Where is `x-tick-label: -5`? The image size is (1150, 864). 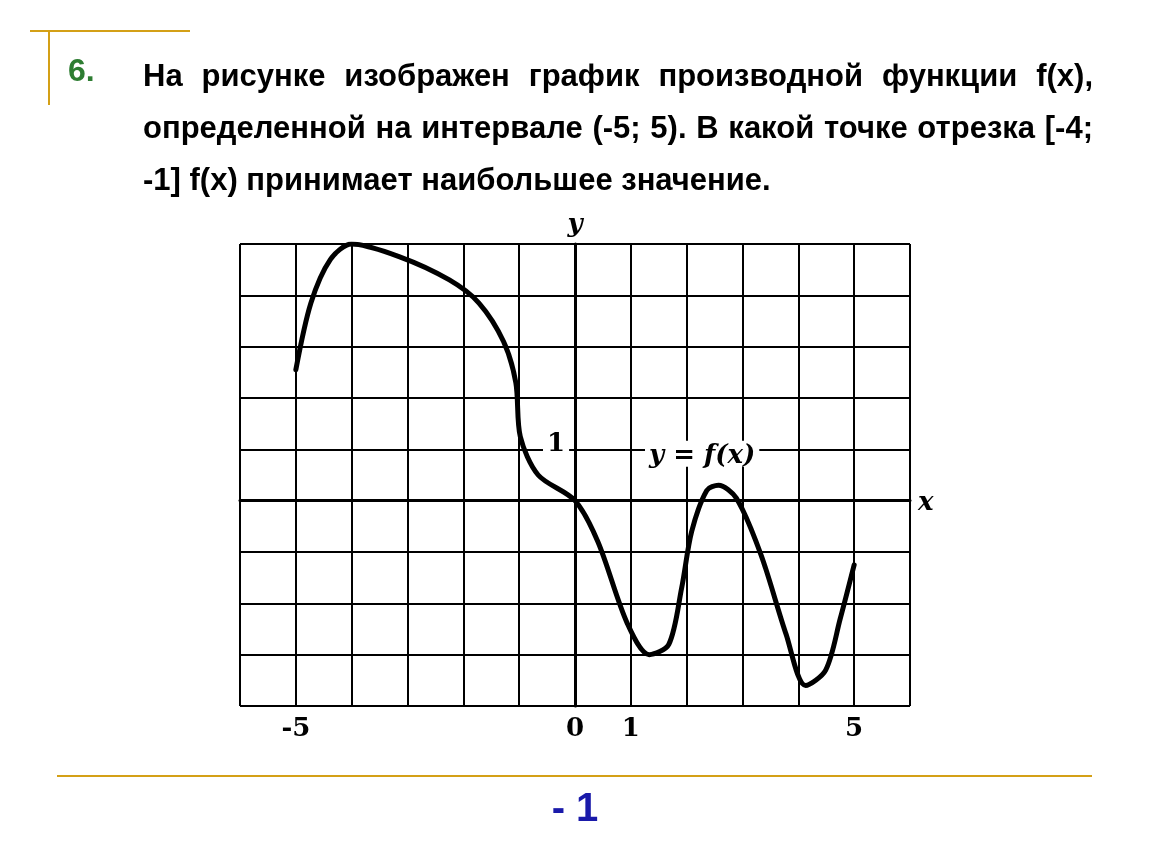 x-tick-label: -5 is located at coordinates (296, 727).